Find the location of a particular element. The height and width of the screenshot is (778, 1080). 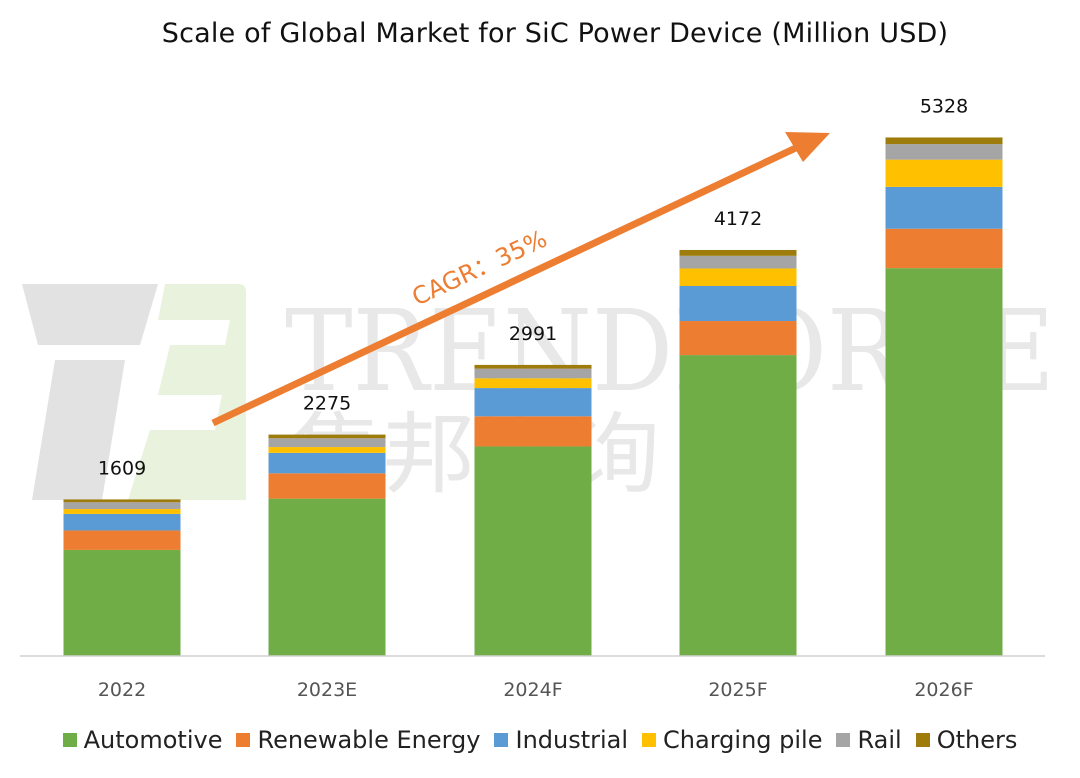

x-tick-label: 2024F is located at coordinates (532, 690).